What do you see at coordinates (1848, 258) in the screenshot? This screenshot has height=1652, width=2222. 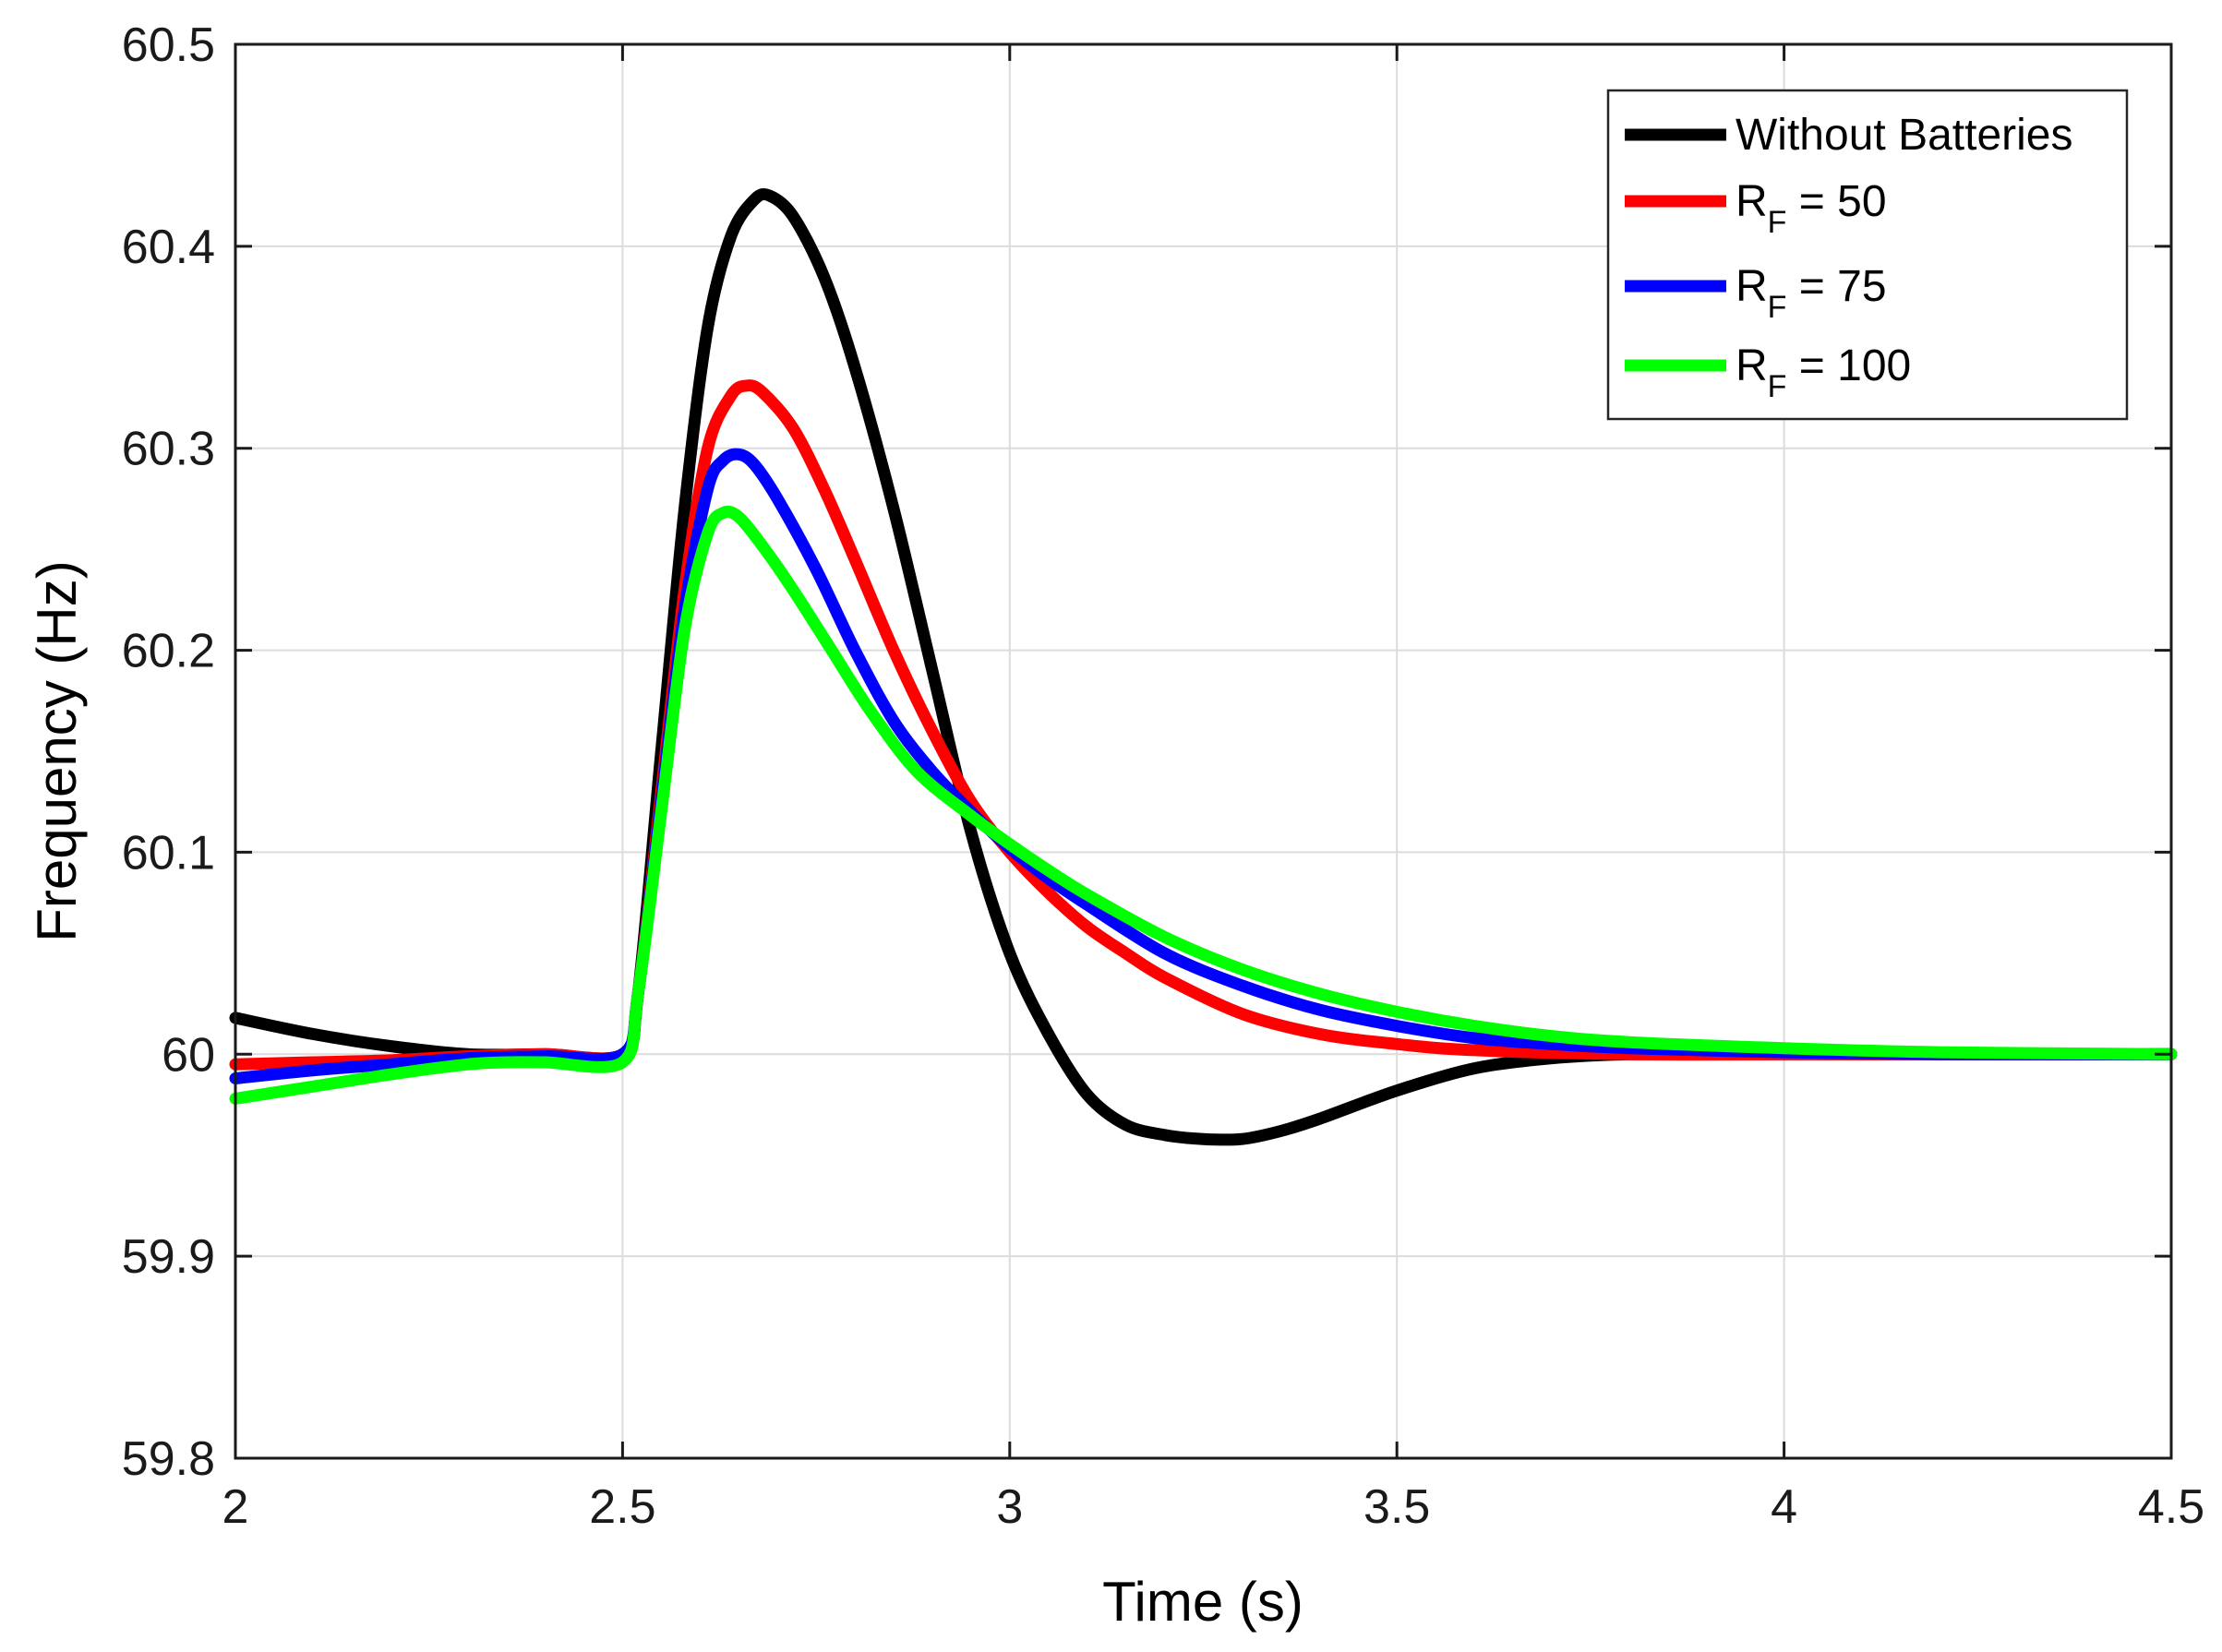 I see `legend-entries: Without Batteries RF = 50 RF = 75 RF = 100` at bounding box center [1848, 258].